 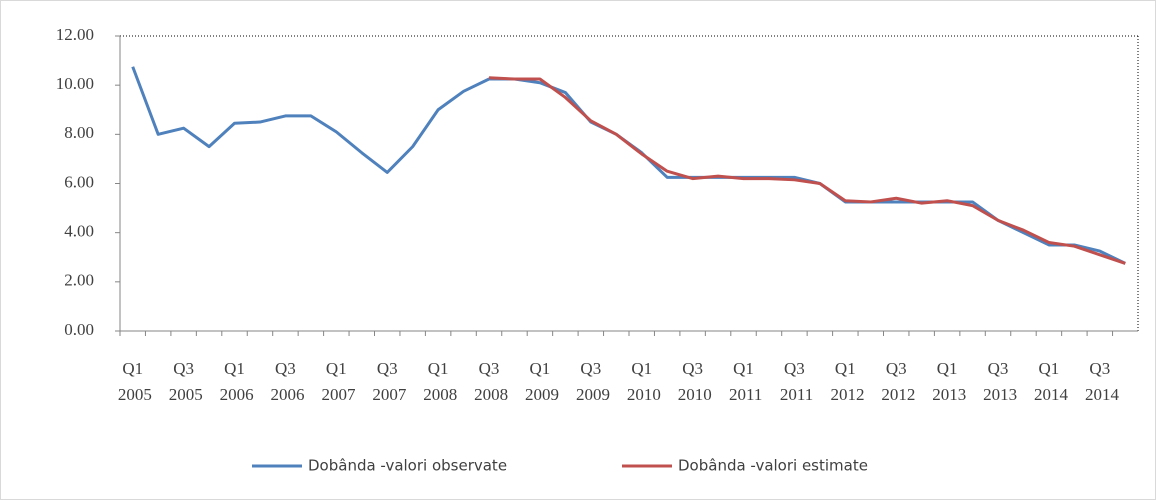 I want to click on y-tick-label: 12.00, so click(x=75, y=34).